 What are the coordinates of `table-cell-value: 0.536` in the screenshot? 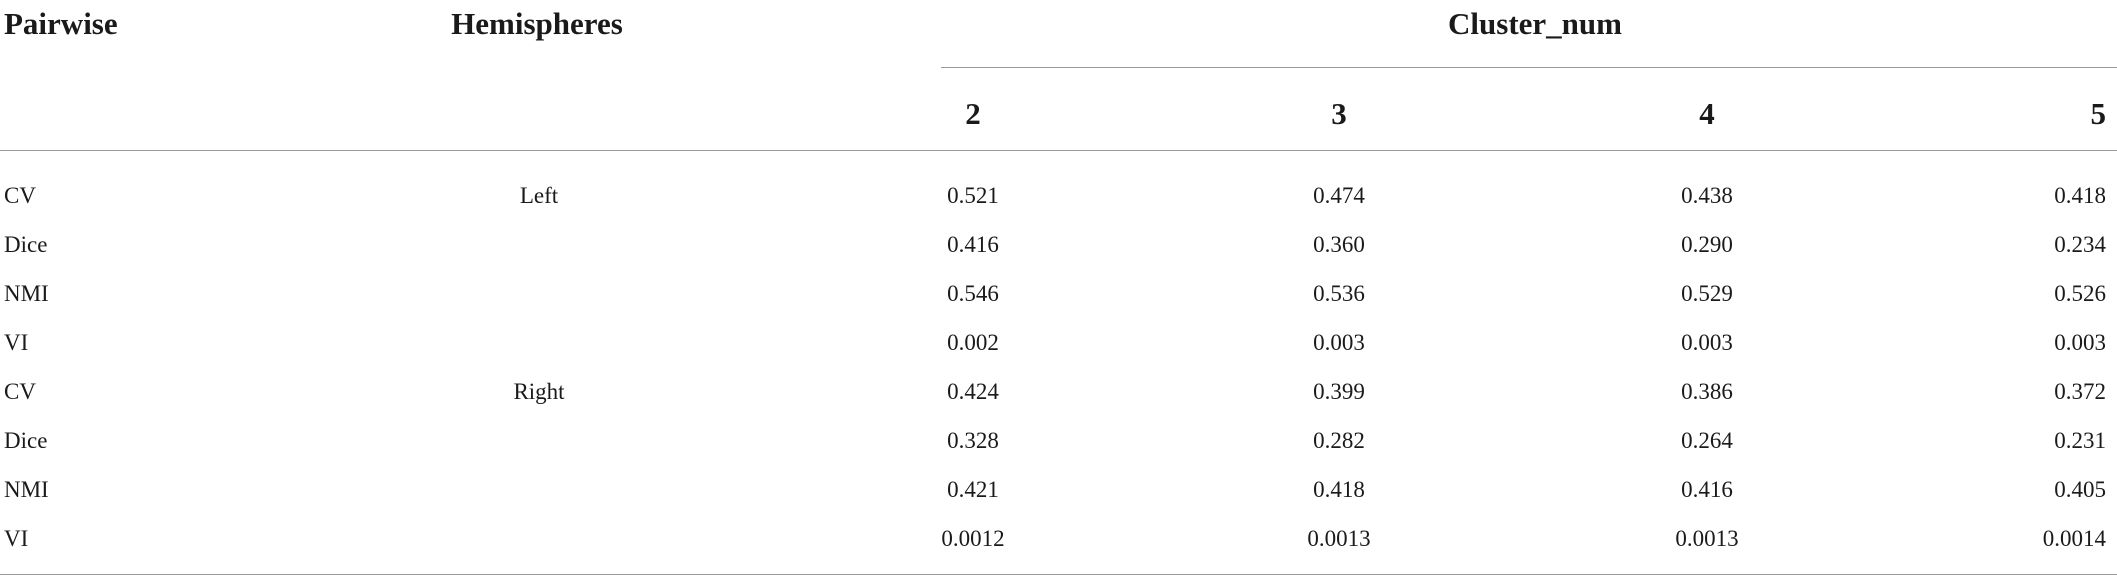 It's located at (1339, 293).